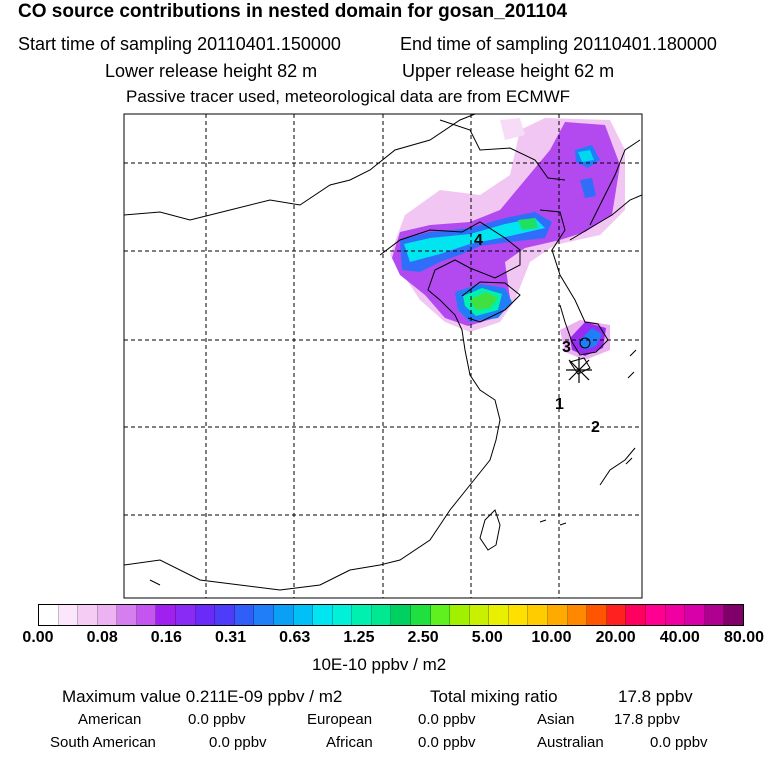 This screenshot has width=768, height=768. I want to click on region-value-african: 0.0 ppbv, so click(447, 742).